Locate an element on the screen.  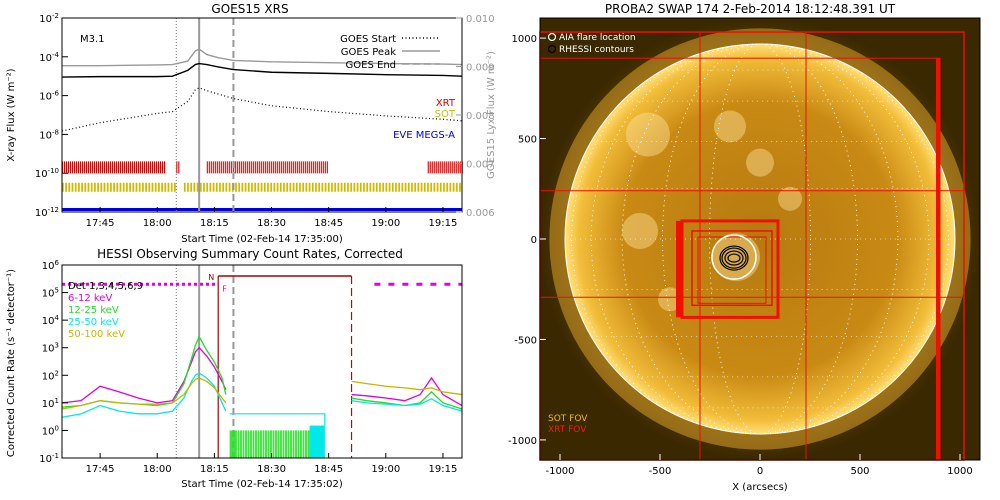
swap-legend-label-0: AIA flare location is located at coordinates (597, 38).